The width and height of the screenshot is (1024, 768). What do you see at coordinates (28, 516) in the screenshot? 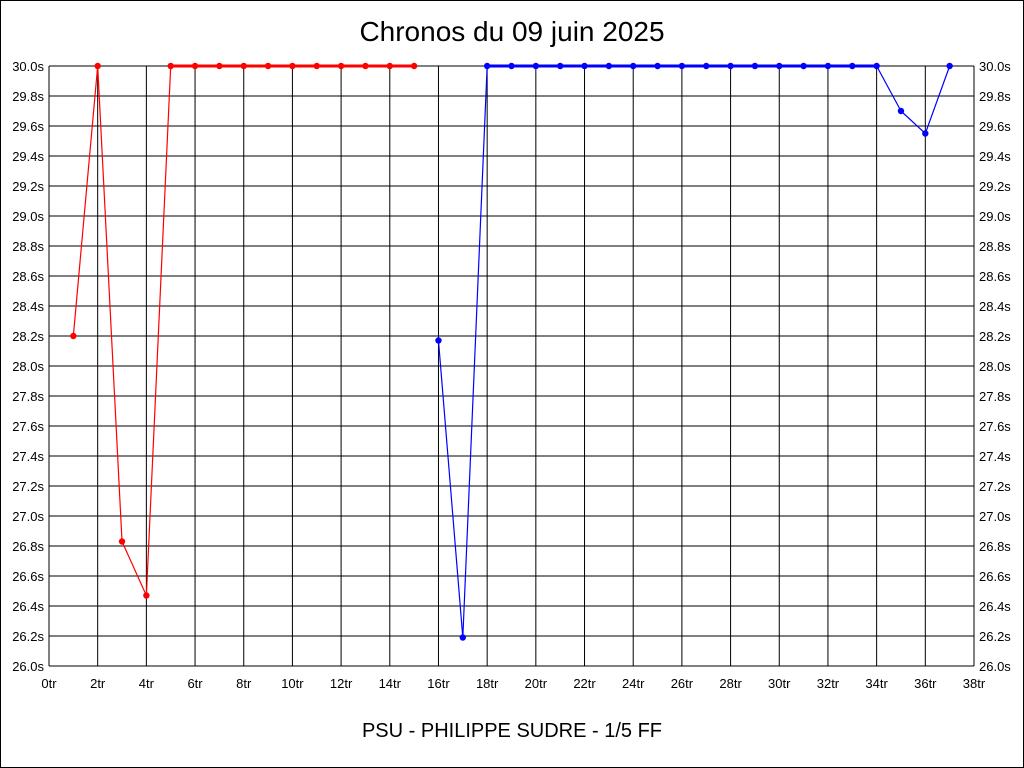
I see `y-tick-label-left: 27.0s` at bounding box center [28, 516].